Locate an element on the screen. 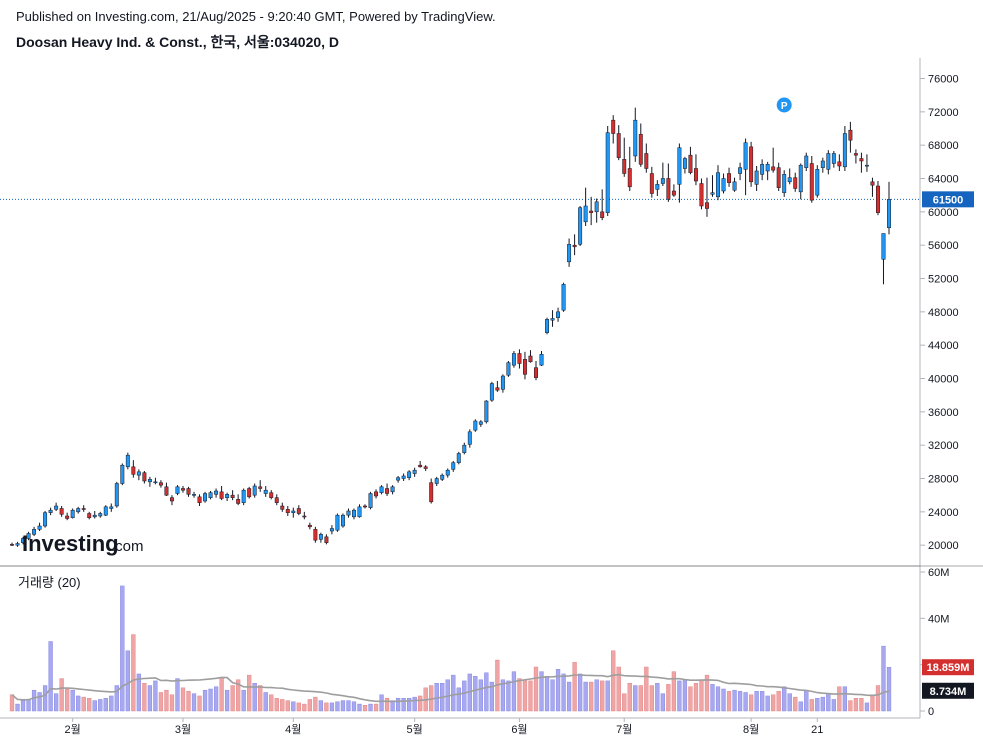  last-volume-label-bg is located at coordinates (948, 667).